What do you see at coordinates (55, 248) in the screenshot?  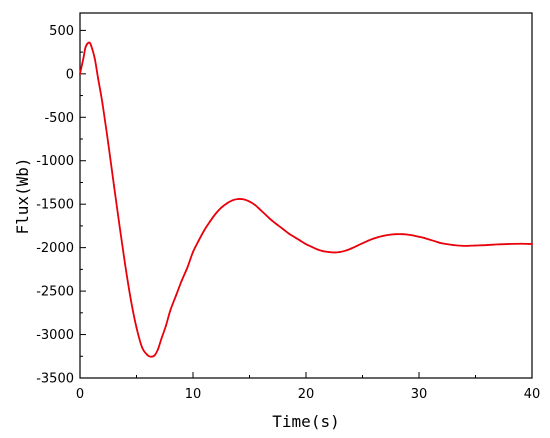 I see `y-tick-label: -2000` at bounding box center [55, 248].